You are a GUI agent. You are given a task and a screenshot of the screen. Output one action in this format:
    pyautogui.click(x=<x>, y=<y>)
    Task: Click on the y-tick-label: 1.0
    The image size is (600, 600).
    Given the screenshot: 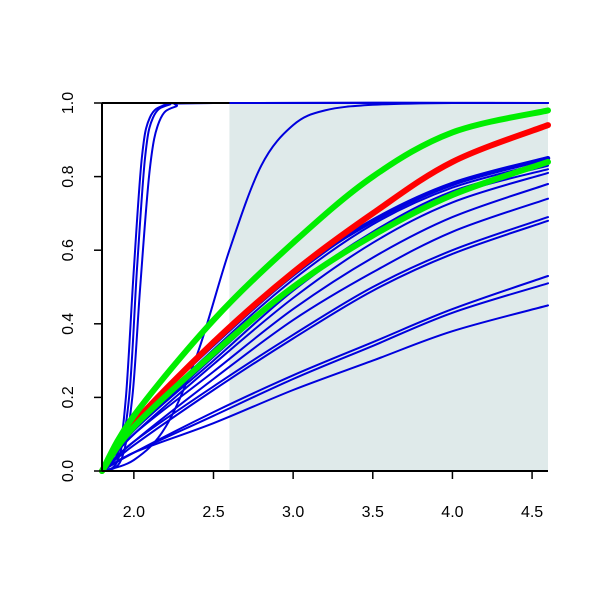 What is the action you would take?
    pyautogui.click(x=68, y=103)
    